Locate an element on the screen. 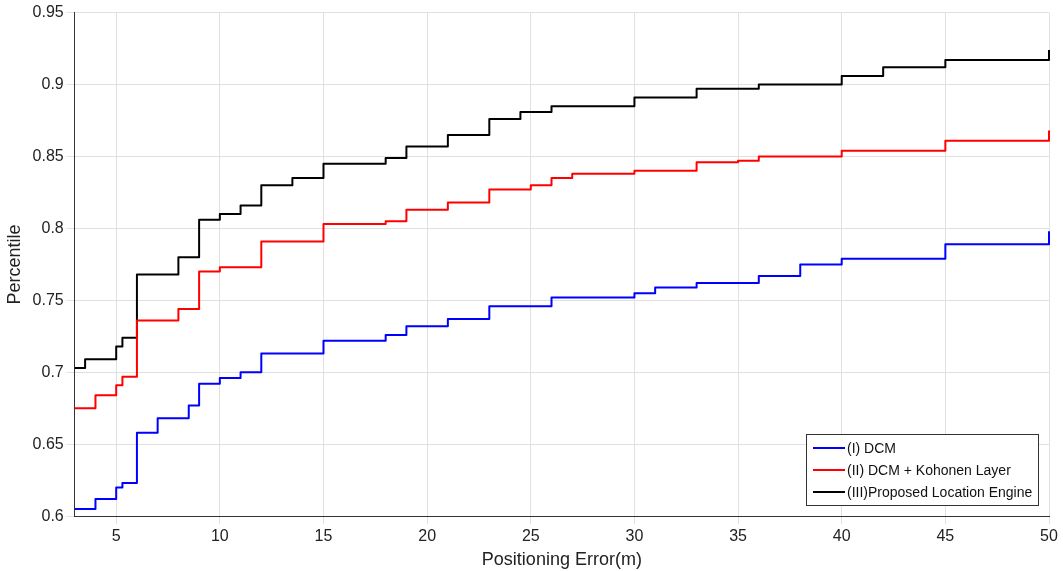  y-tick-label: 0.6 is located at coordinates (52, 515).